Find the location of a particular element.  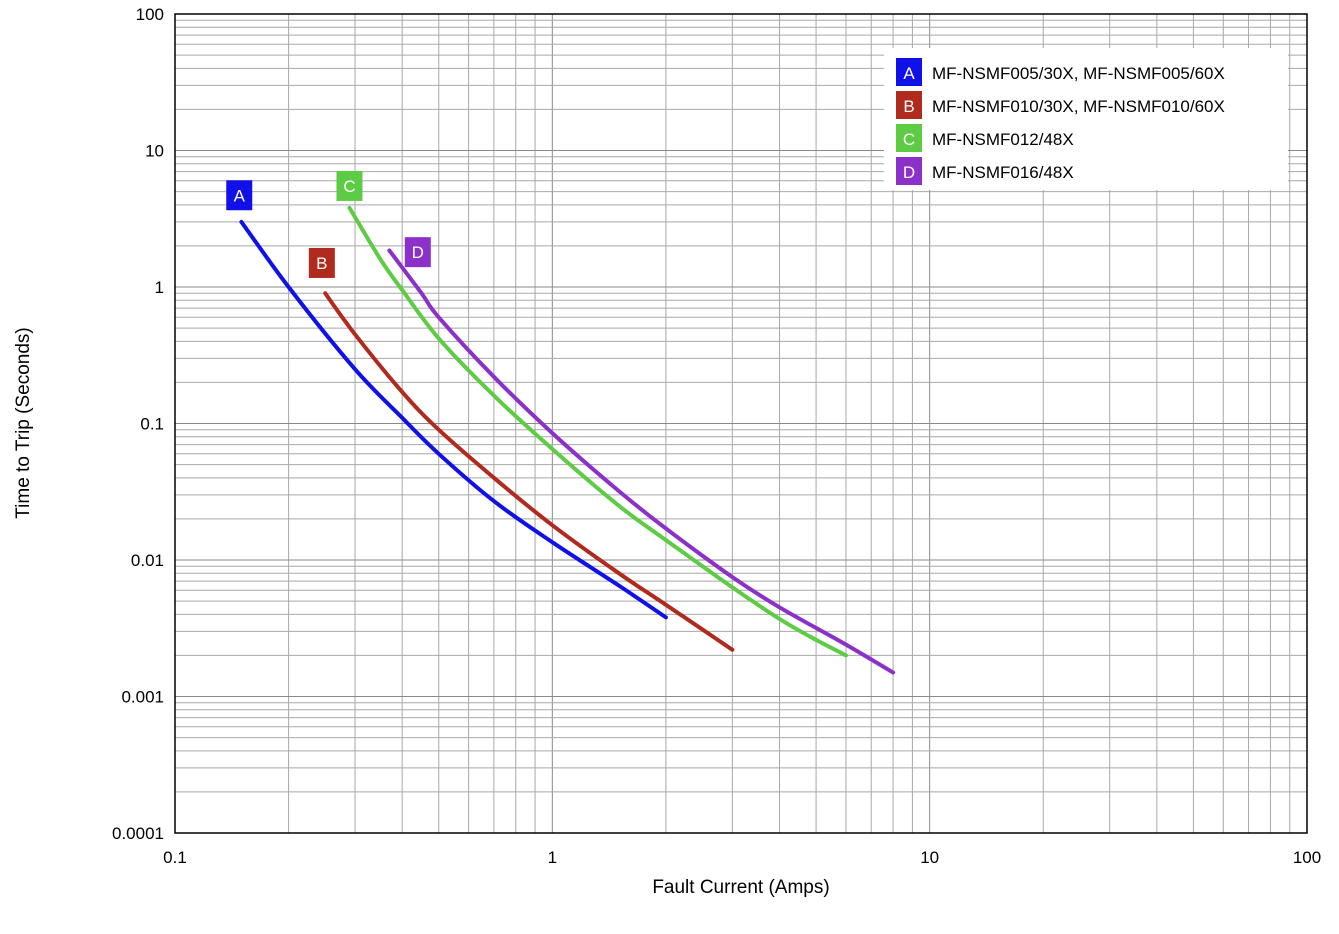

legend-label: MF-NSMF016/48X is located at coordinates (1003, 172).